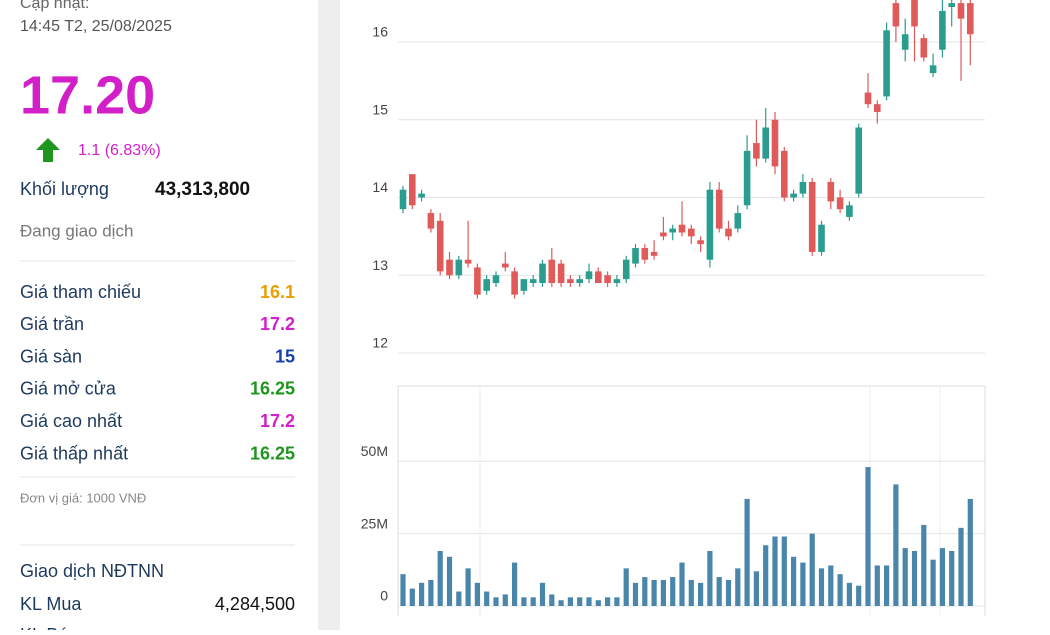  What do you see at coordinates (80, 292) in the screenshot?
I see `row-label: Giá tham chiếu` at bounding box center [80, 292].